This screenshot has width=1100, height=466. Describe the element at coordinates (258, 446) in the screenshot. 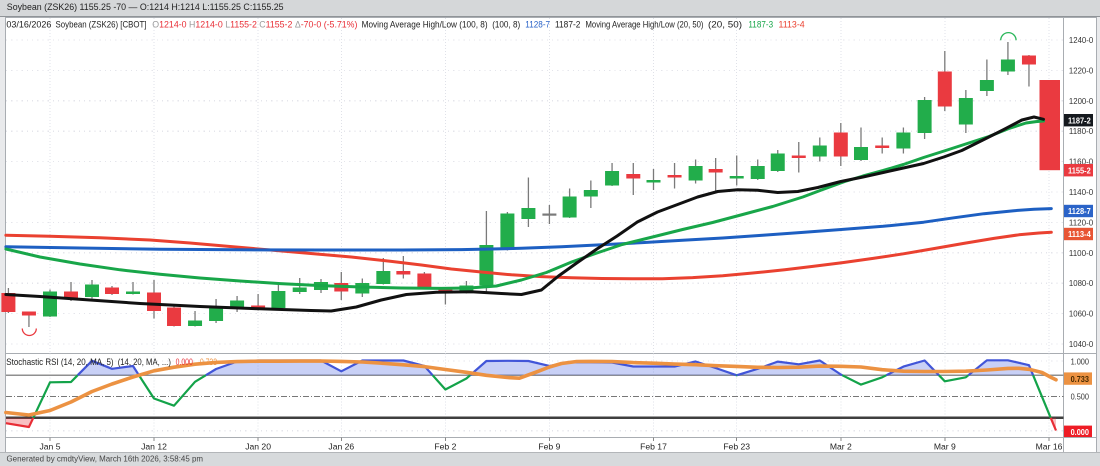

I see `svg-text: Jan 20` at that location.